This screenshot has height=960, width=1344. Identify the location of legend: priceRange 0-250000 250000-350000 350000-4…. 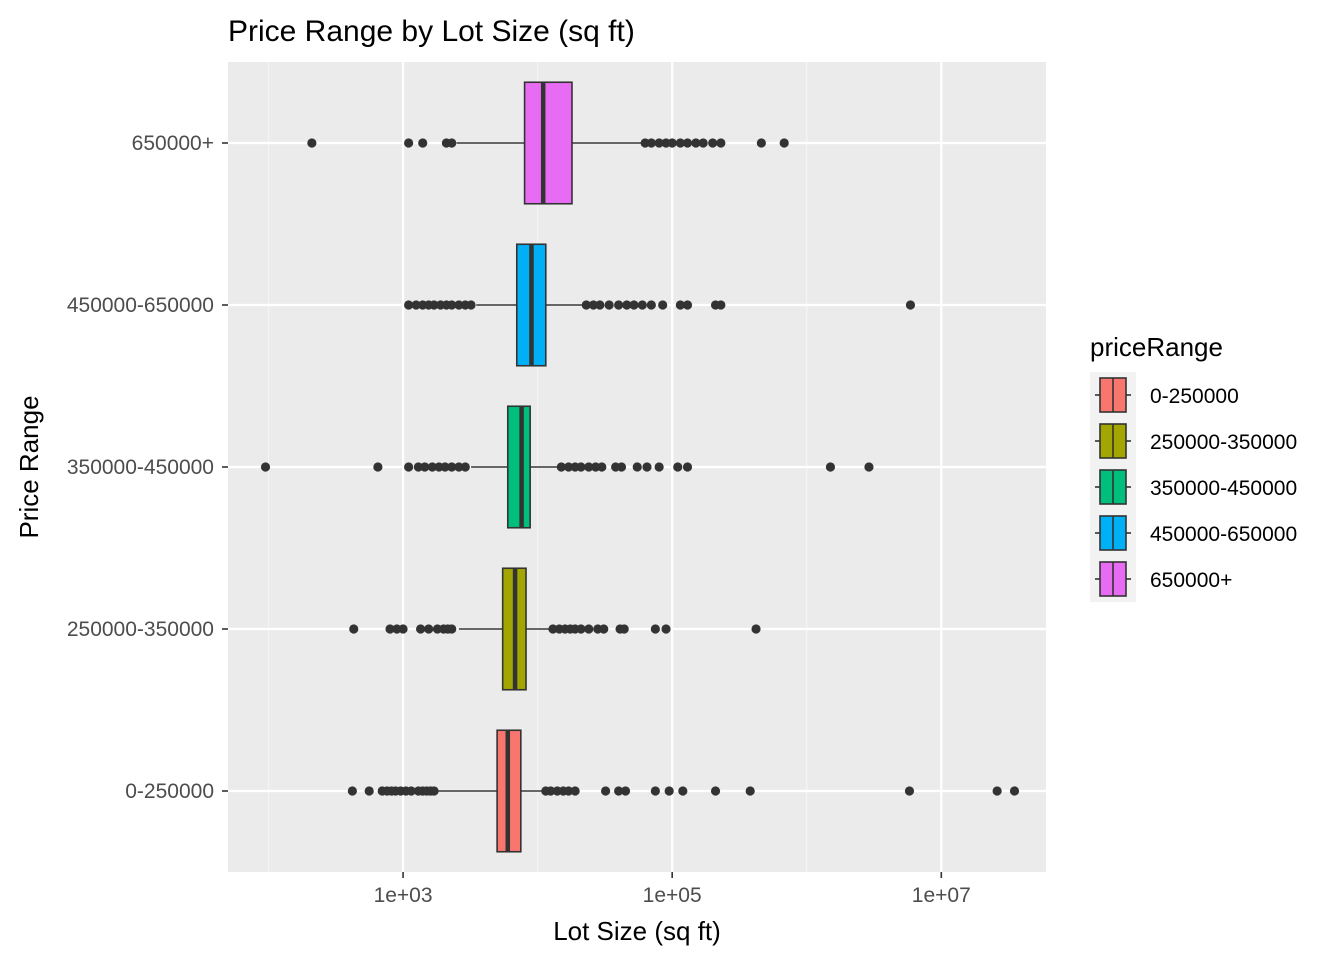
(1193, 467).